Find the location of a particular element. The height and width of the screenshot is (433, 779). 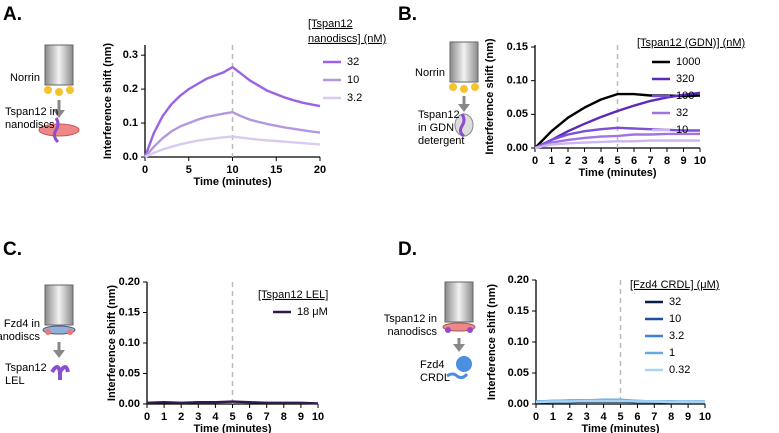

schematic-label: Fzd4 in is located at coordinates (22, 324).